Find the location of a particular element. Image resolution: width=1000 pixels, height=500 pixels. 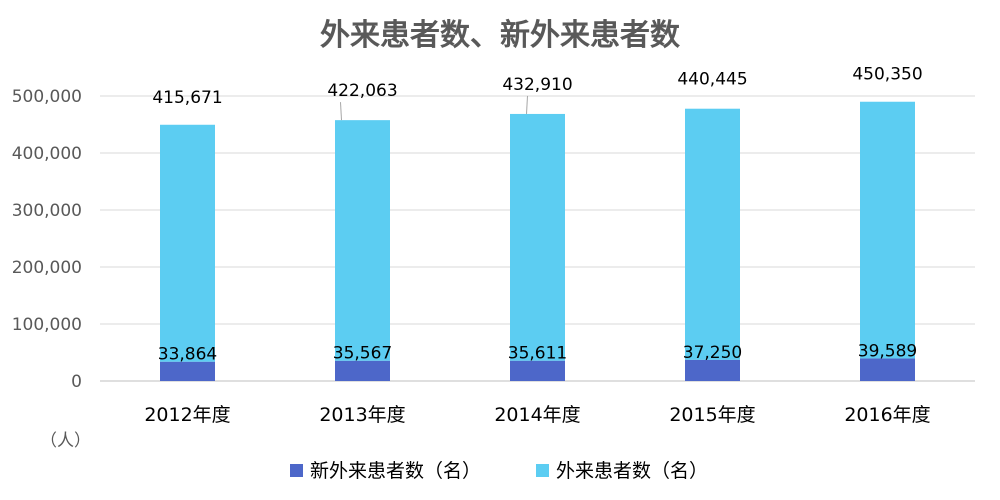

y-tick-label: 500,000 is located at coordinates (47, 97).